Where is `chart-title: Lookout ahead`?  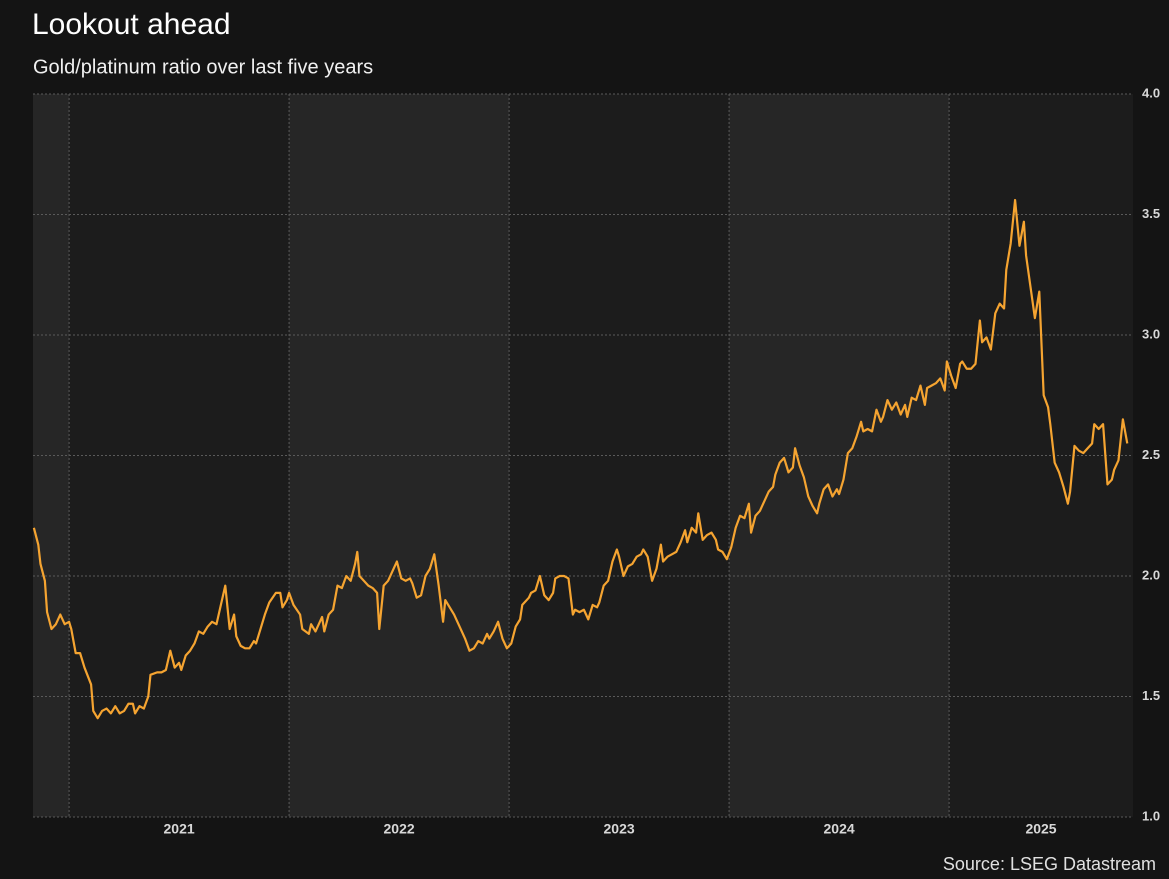
chart-title: Lookout ahead is located at coordinates (131, 24).